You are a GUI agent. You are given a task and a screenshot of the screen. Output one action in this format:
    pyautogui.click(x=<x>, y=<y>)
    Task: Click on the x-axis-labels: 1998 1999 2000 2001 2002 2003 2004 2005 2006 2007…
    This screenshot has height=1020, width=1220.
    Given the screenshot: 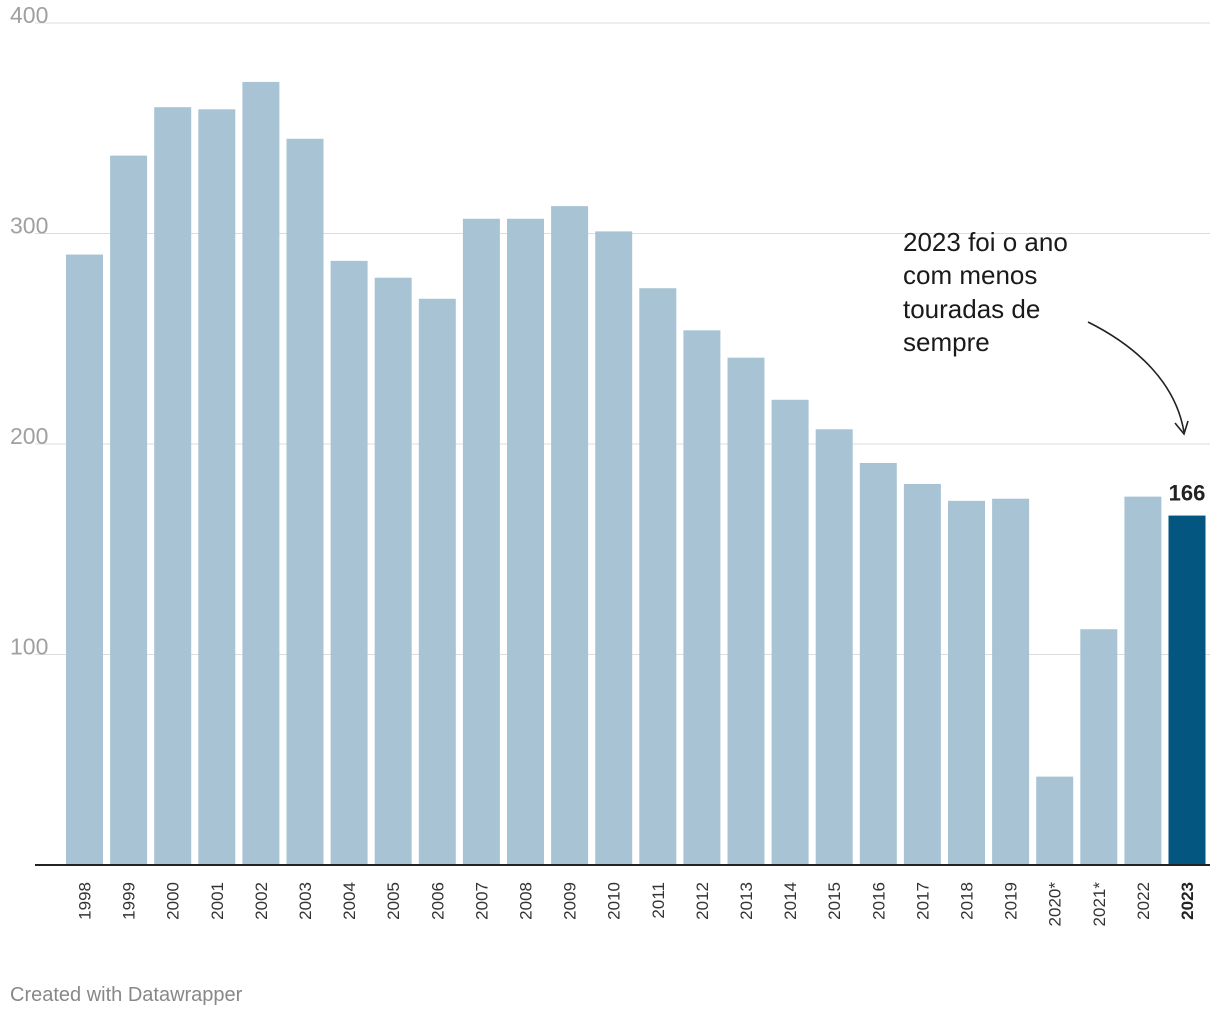 What is the action you would take?
    pyautogui.click(x=637, y=904)
    